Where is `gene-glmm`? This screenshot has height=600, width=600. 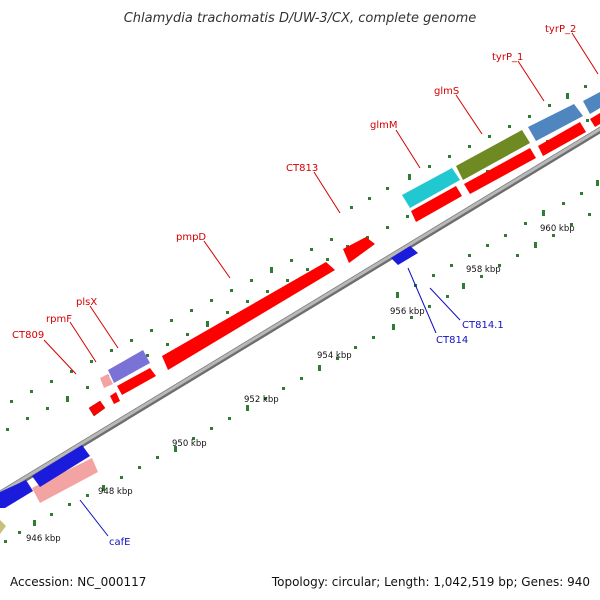 gene-glmm is located at coordinates (431, 188).